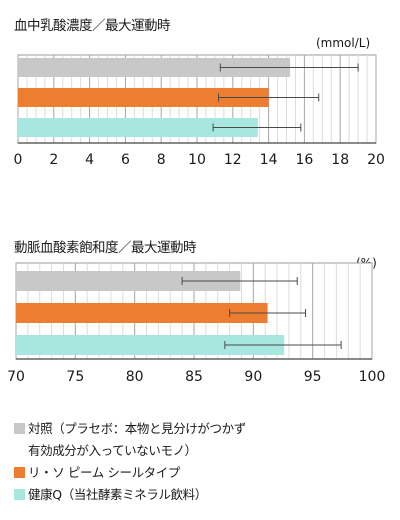  What do you see at coordinates (304, 160) in the screenshot?
I see `x-tick-label: 16` at bounding box center [304, 160].